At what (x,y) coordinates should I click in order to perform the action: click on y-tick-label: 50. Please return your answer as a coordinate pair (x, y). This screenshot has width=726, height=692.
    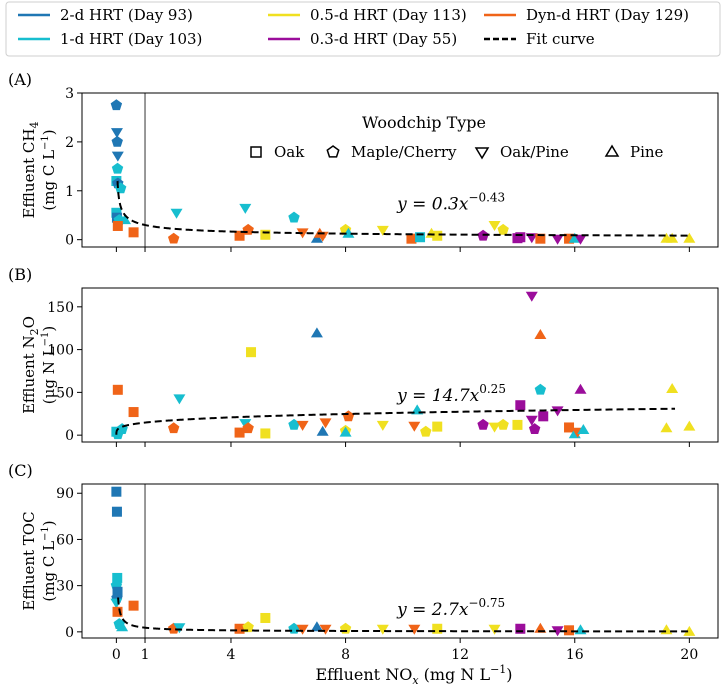
    Looking at the image, I should click on (65, 393).